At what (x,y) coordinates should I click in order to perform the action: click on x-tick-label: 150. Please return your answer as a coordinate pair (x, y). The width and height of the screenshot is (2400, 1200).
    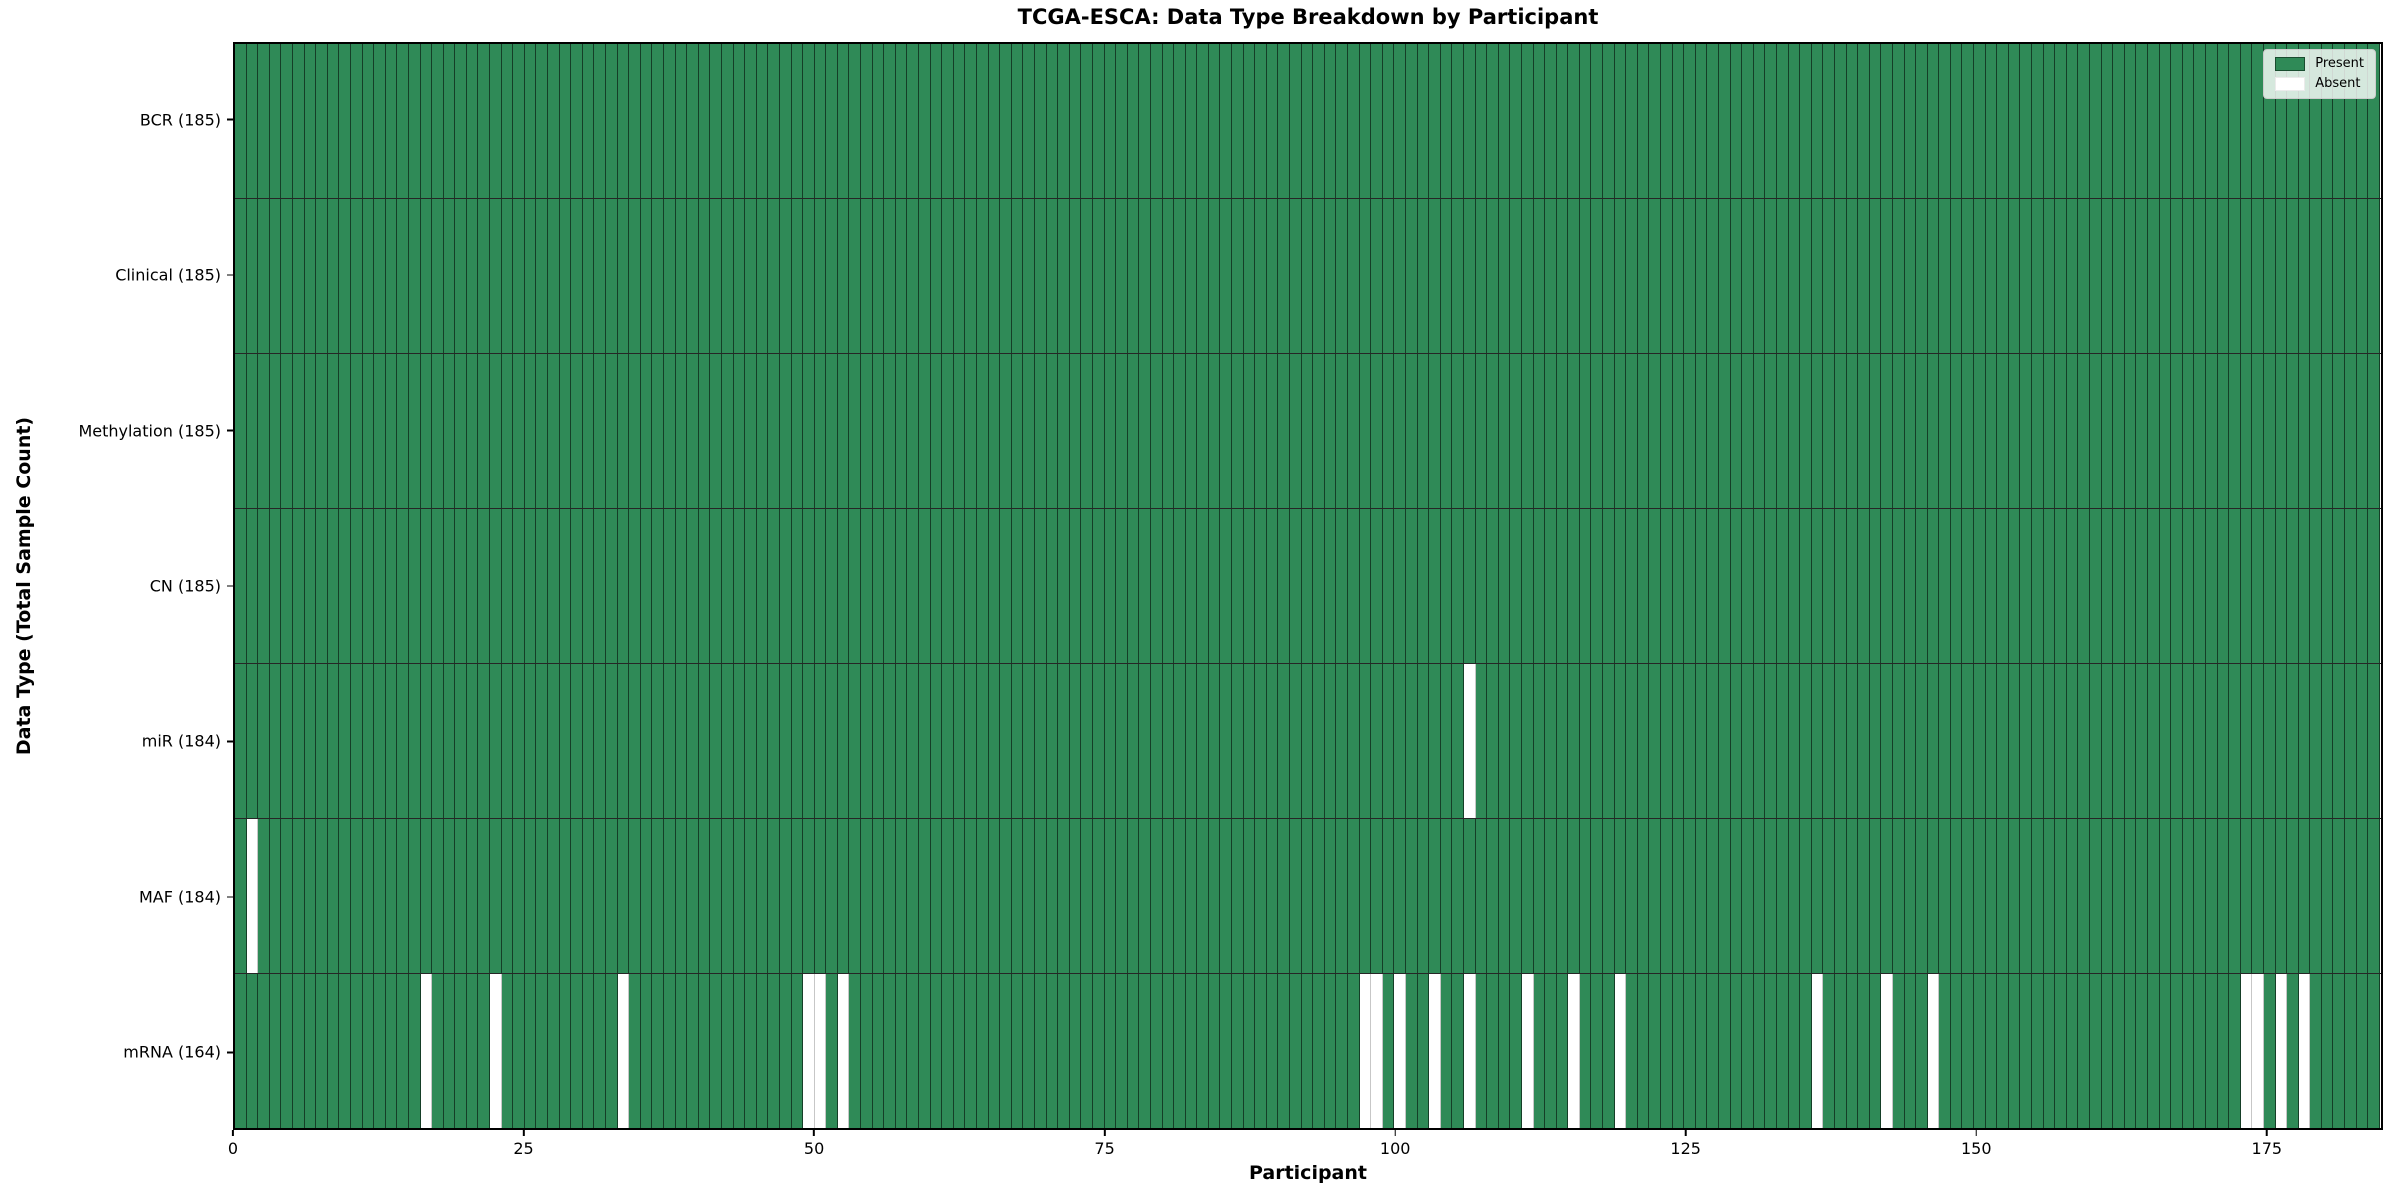
    Looking at the image, I should click on (1976, 1148).